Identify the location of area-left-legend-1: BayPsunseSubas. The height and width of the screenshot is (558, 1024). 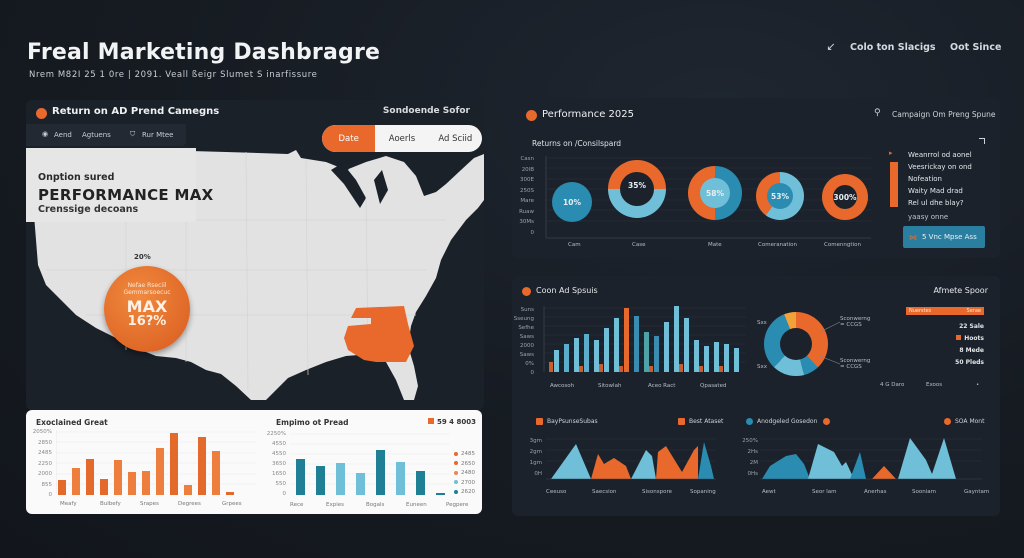
(567, 421).